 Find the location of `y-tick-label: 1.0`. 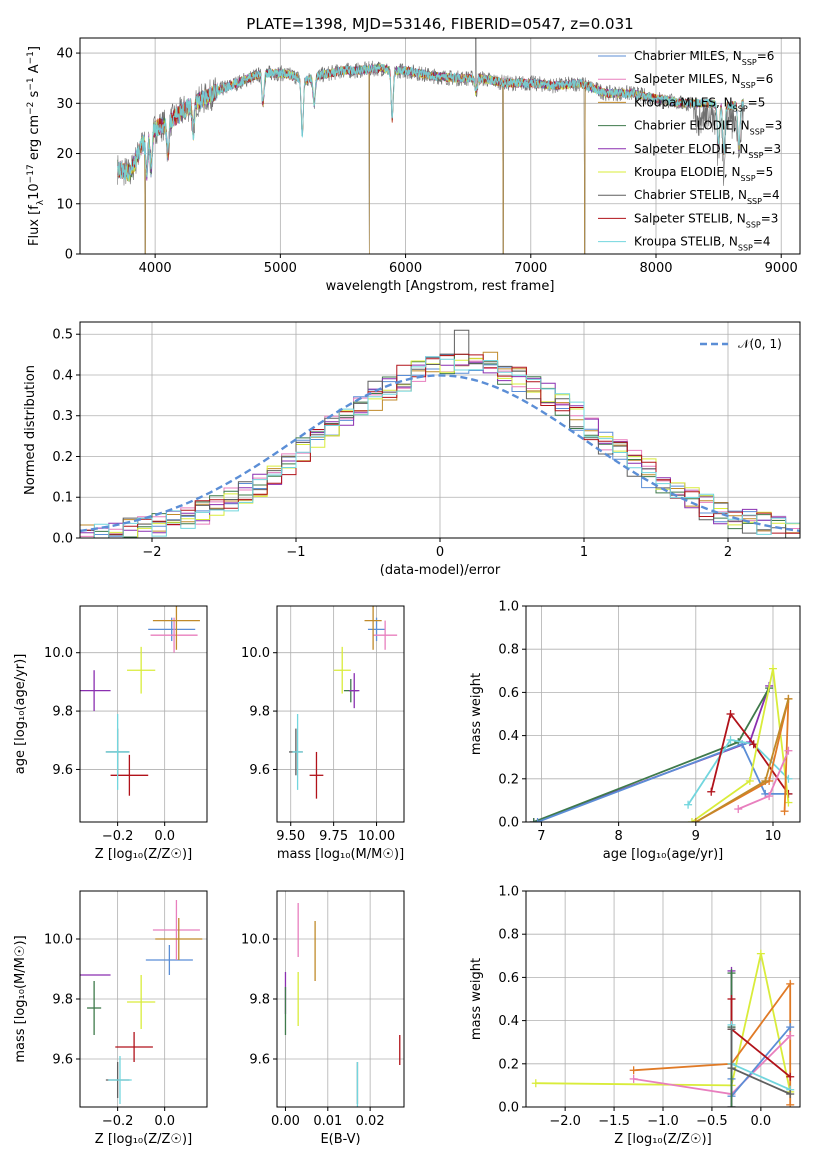

y-tick-label: 1.0 is located at coordinates (508, 892).